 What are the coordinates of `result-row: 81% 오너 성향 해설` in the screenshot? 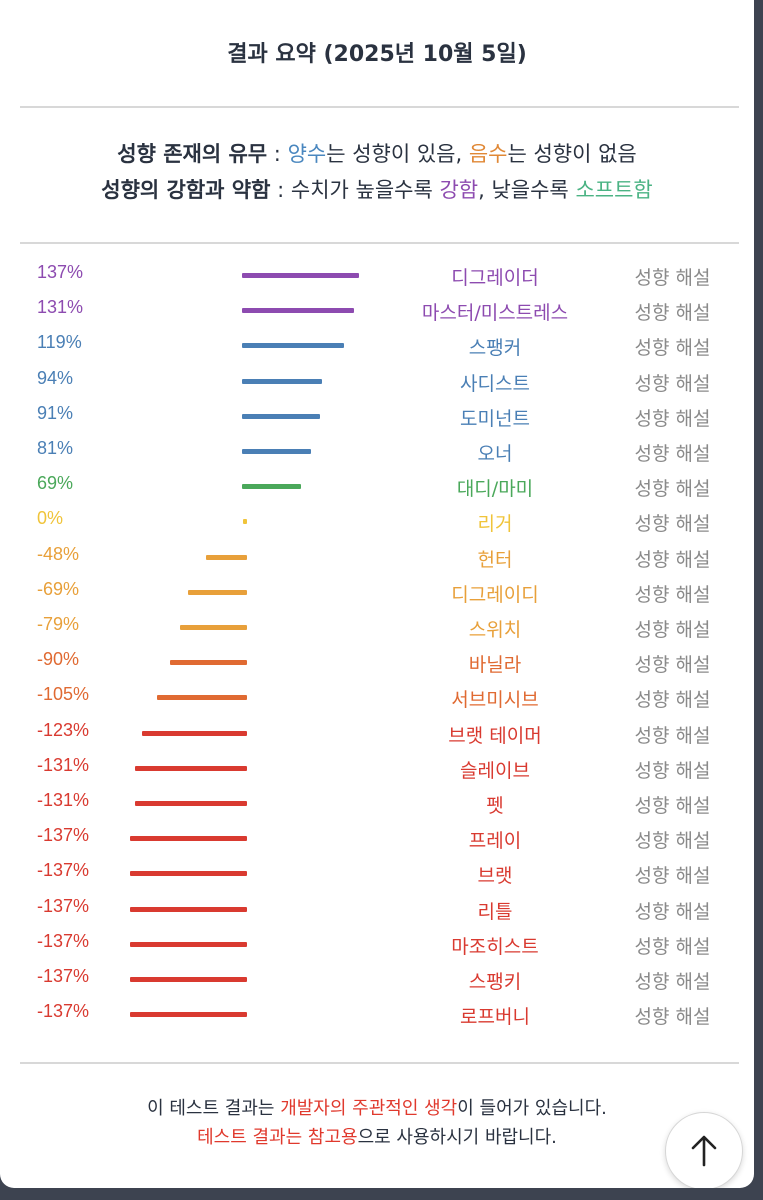 It's located at (377, 451).